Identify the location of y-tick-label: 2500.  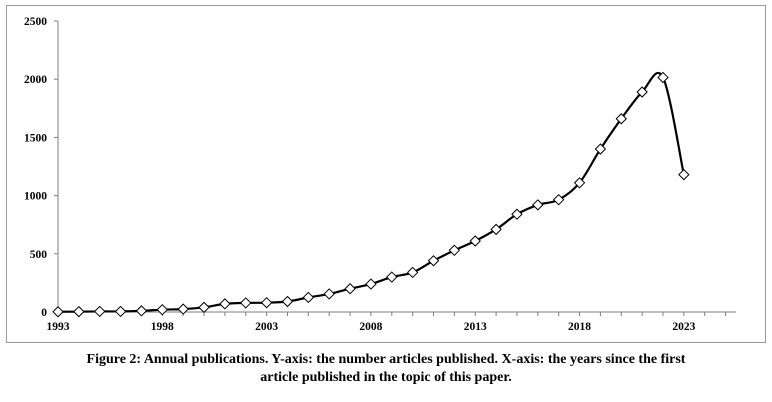
(35, 22).